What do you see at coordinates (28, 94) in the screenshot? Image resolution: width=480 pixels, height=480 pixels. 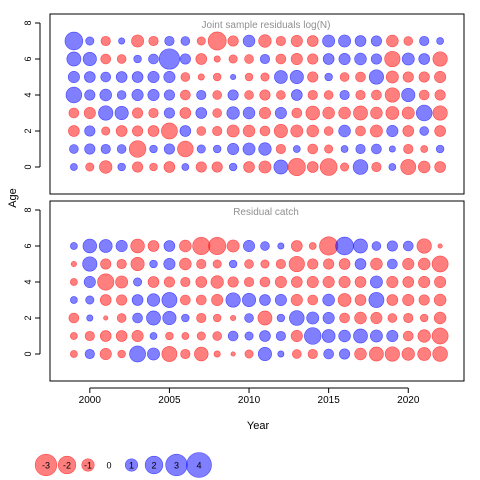 I see `top-y-tick-label: 4` at bounding box center [28, 94].